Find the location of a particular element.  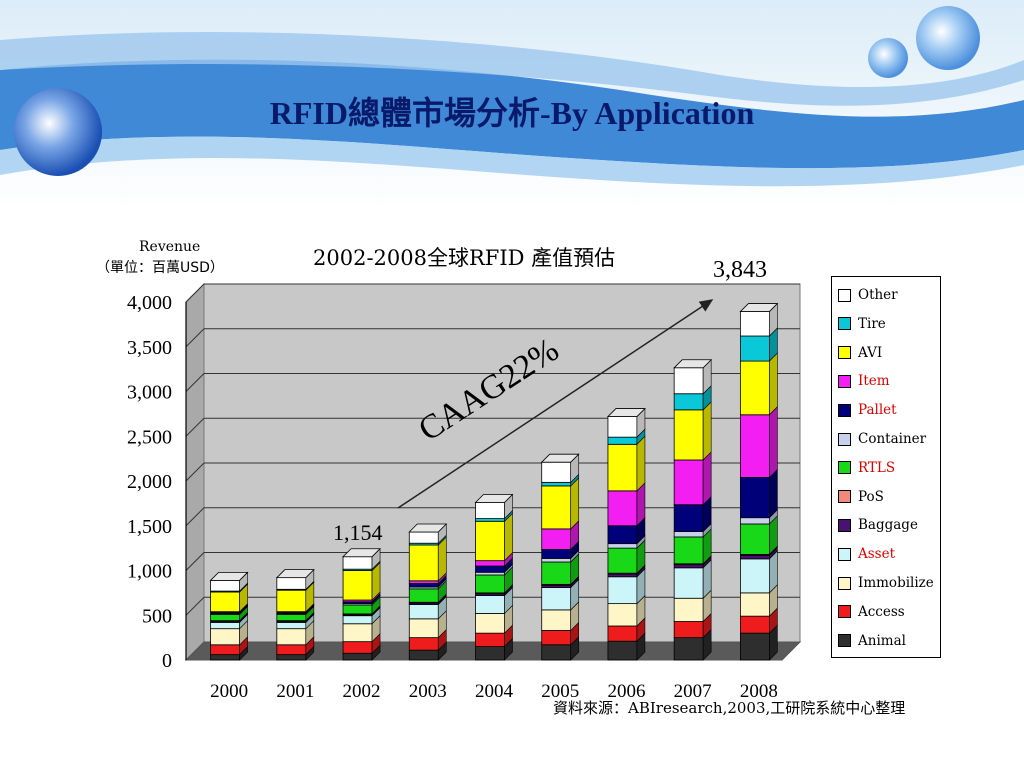

bar-2004 is located at coordinates (494, 577).